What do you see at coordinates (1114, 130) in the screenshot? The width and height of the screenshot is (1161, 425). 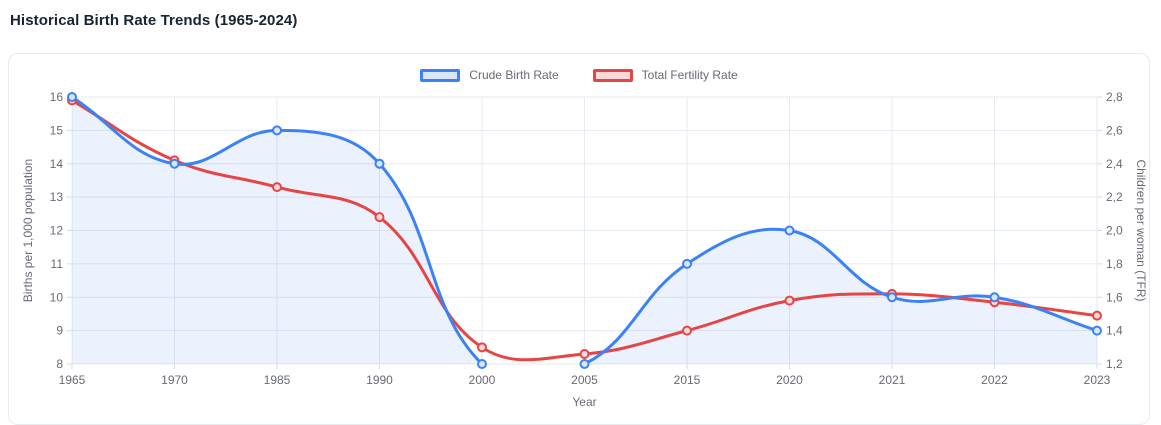 I see `y-axis-tick-label-right: 2,6` at bounding box center [1114, 130].